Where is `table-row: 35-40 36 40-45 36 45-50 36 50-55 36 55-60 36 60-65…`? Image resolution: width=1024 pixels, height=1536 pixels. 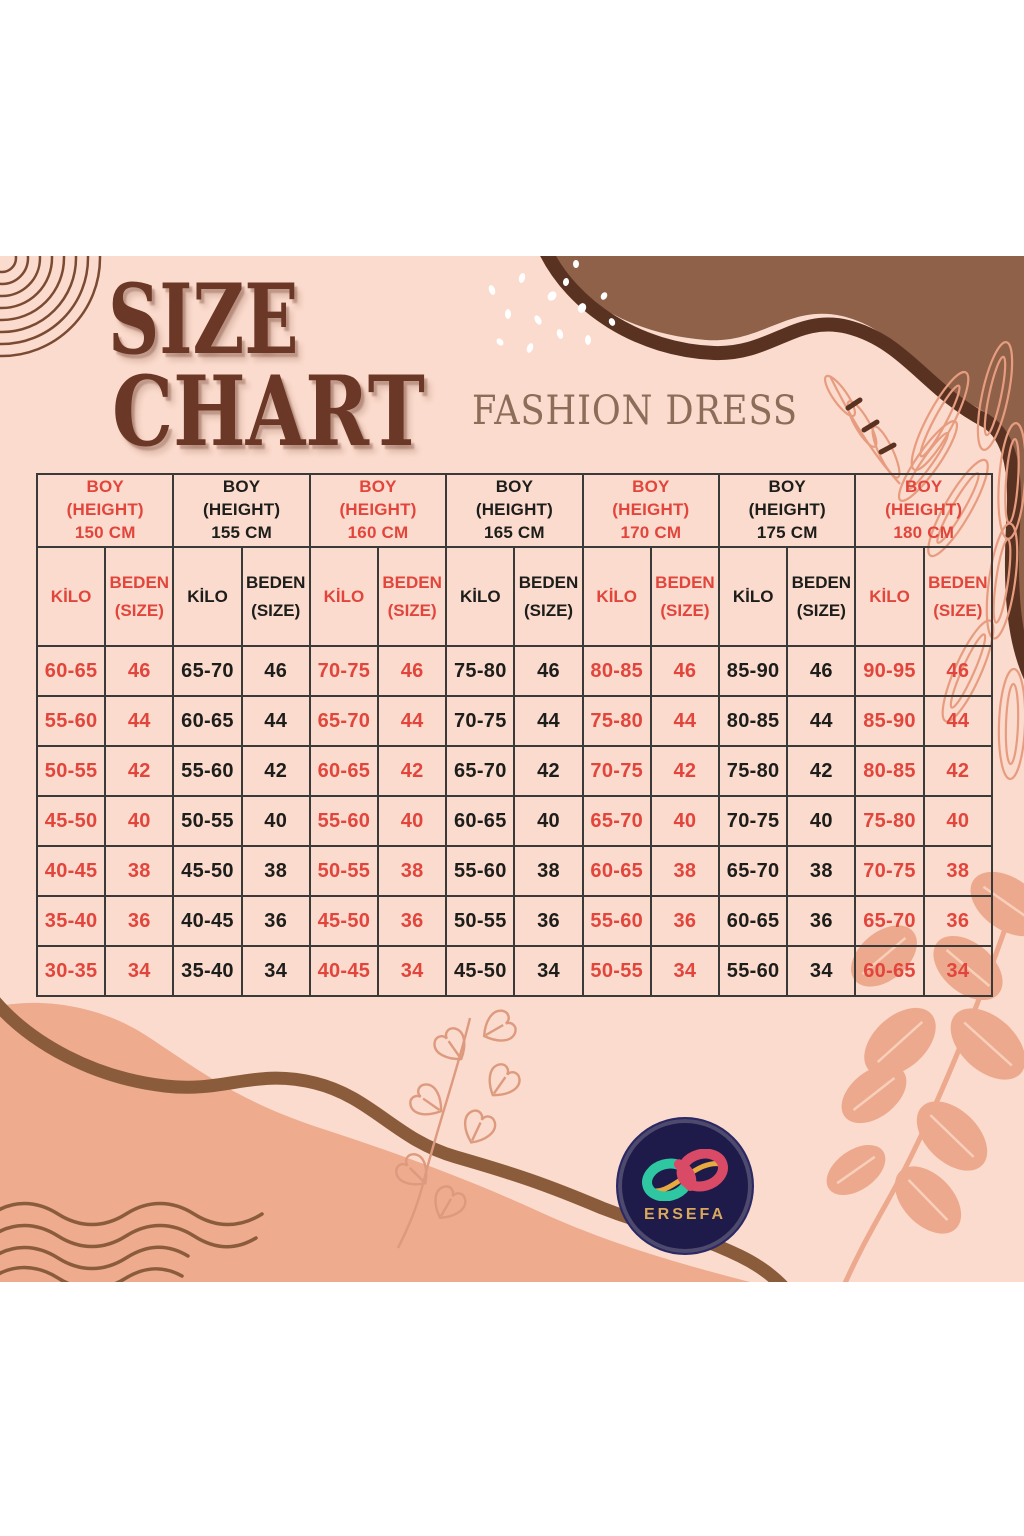
table-row: 35-40 36 40-45 36 45-50 36 50-55 36 55-60 36 60-65… is located at coordinates (514, 921).